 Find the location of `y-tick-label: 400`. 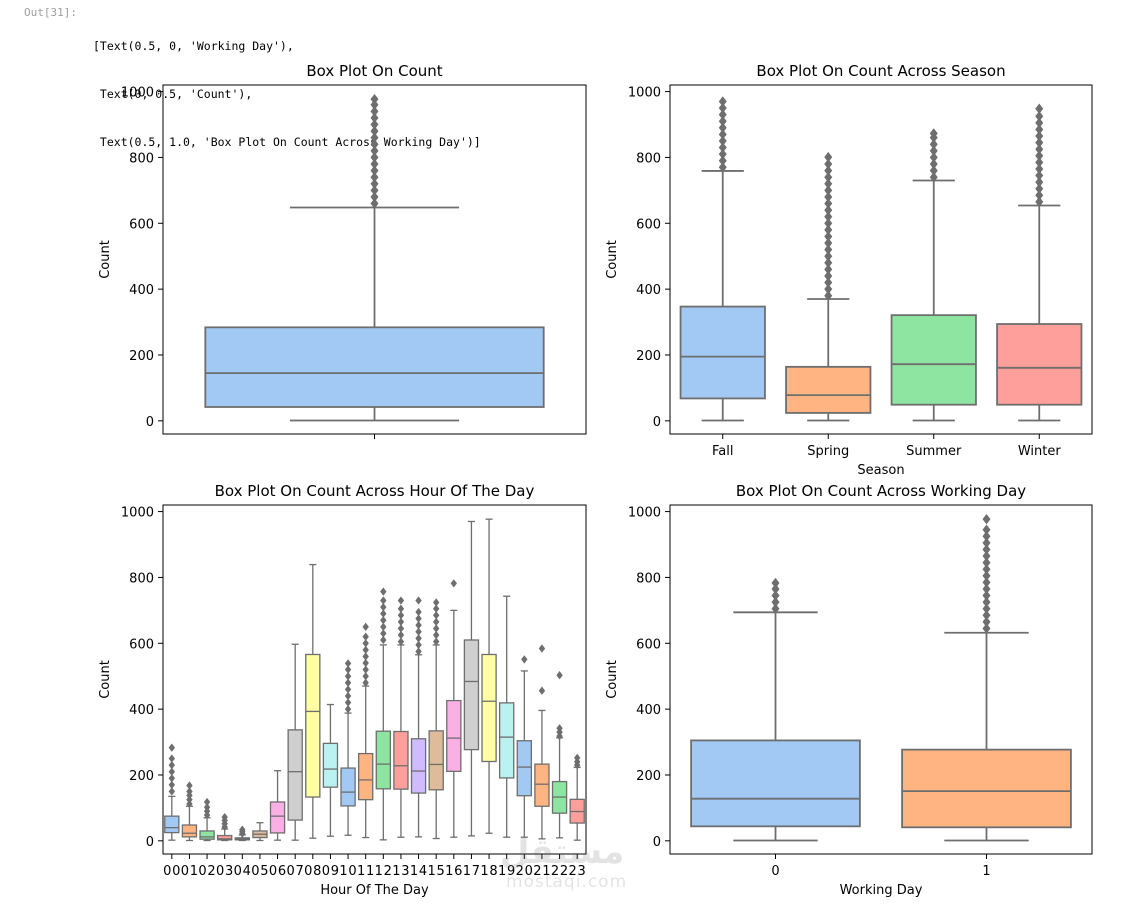

y-tick-label: 400 is located at coordinates (141, 290).